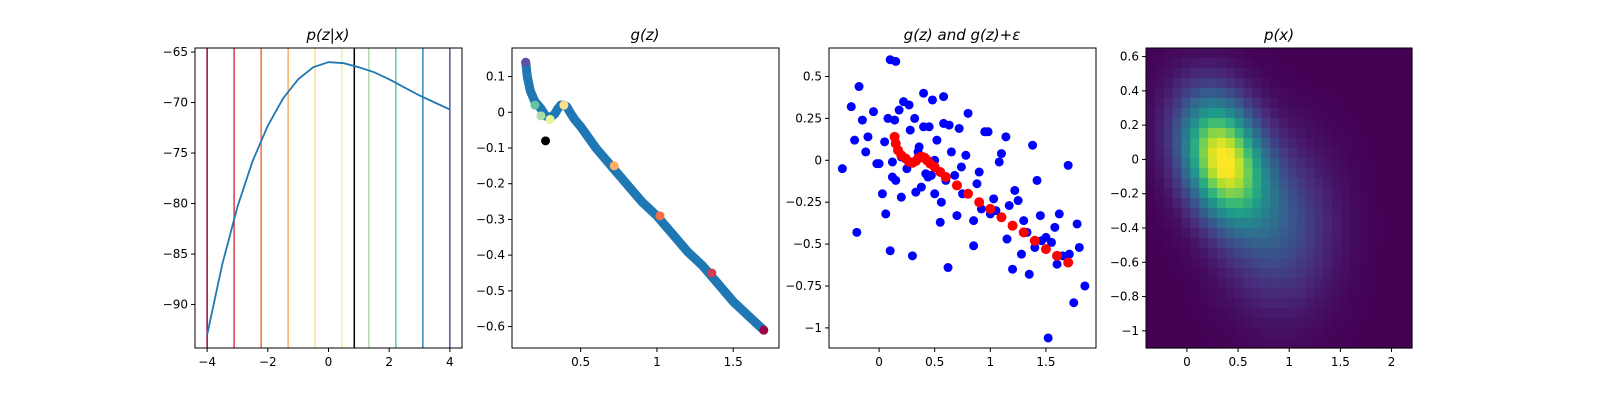 The image size is (1600, 400). Describe the element at coordinates (962, 35) in the screenshot. I see `panel-gz-noise-title: g(z) and g(z)+ε` at that location.